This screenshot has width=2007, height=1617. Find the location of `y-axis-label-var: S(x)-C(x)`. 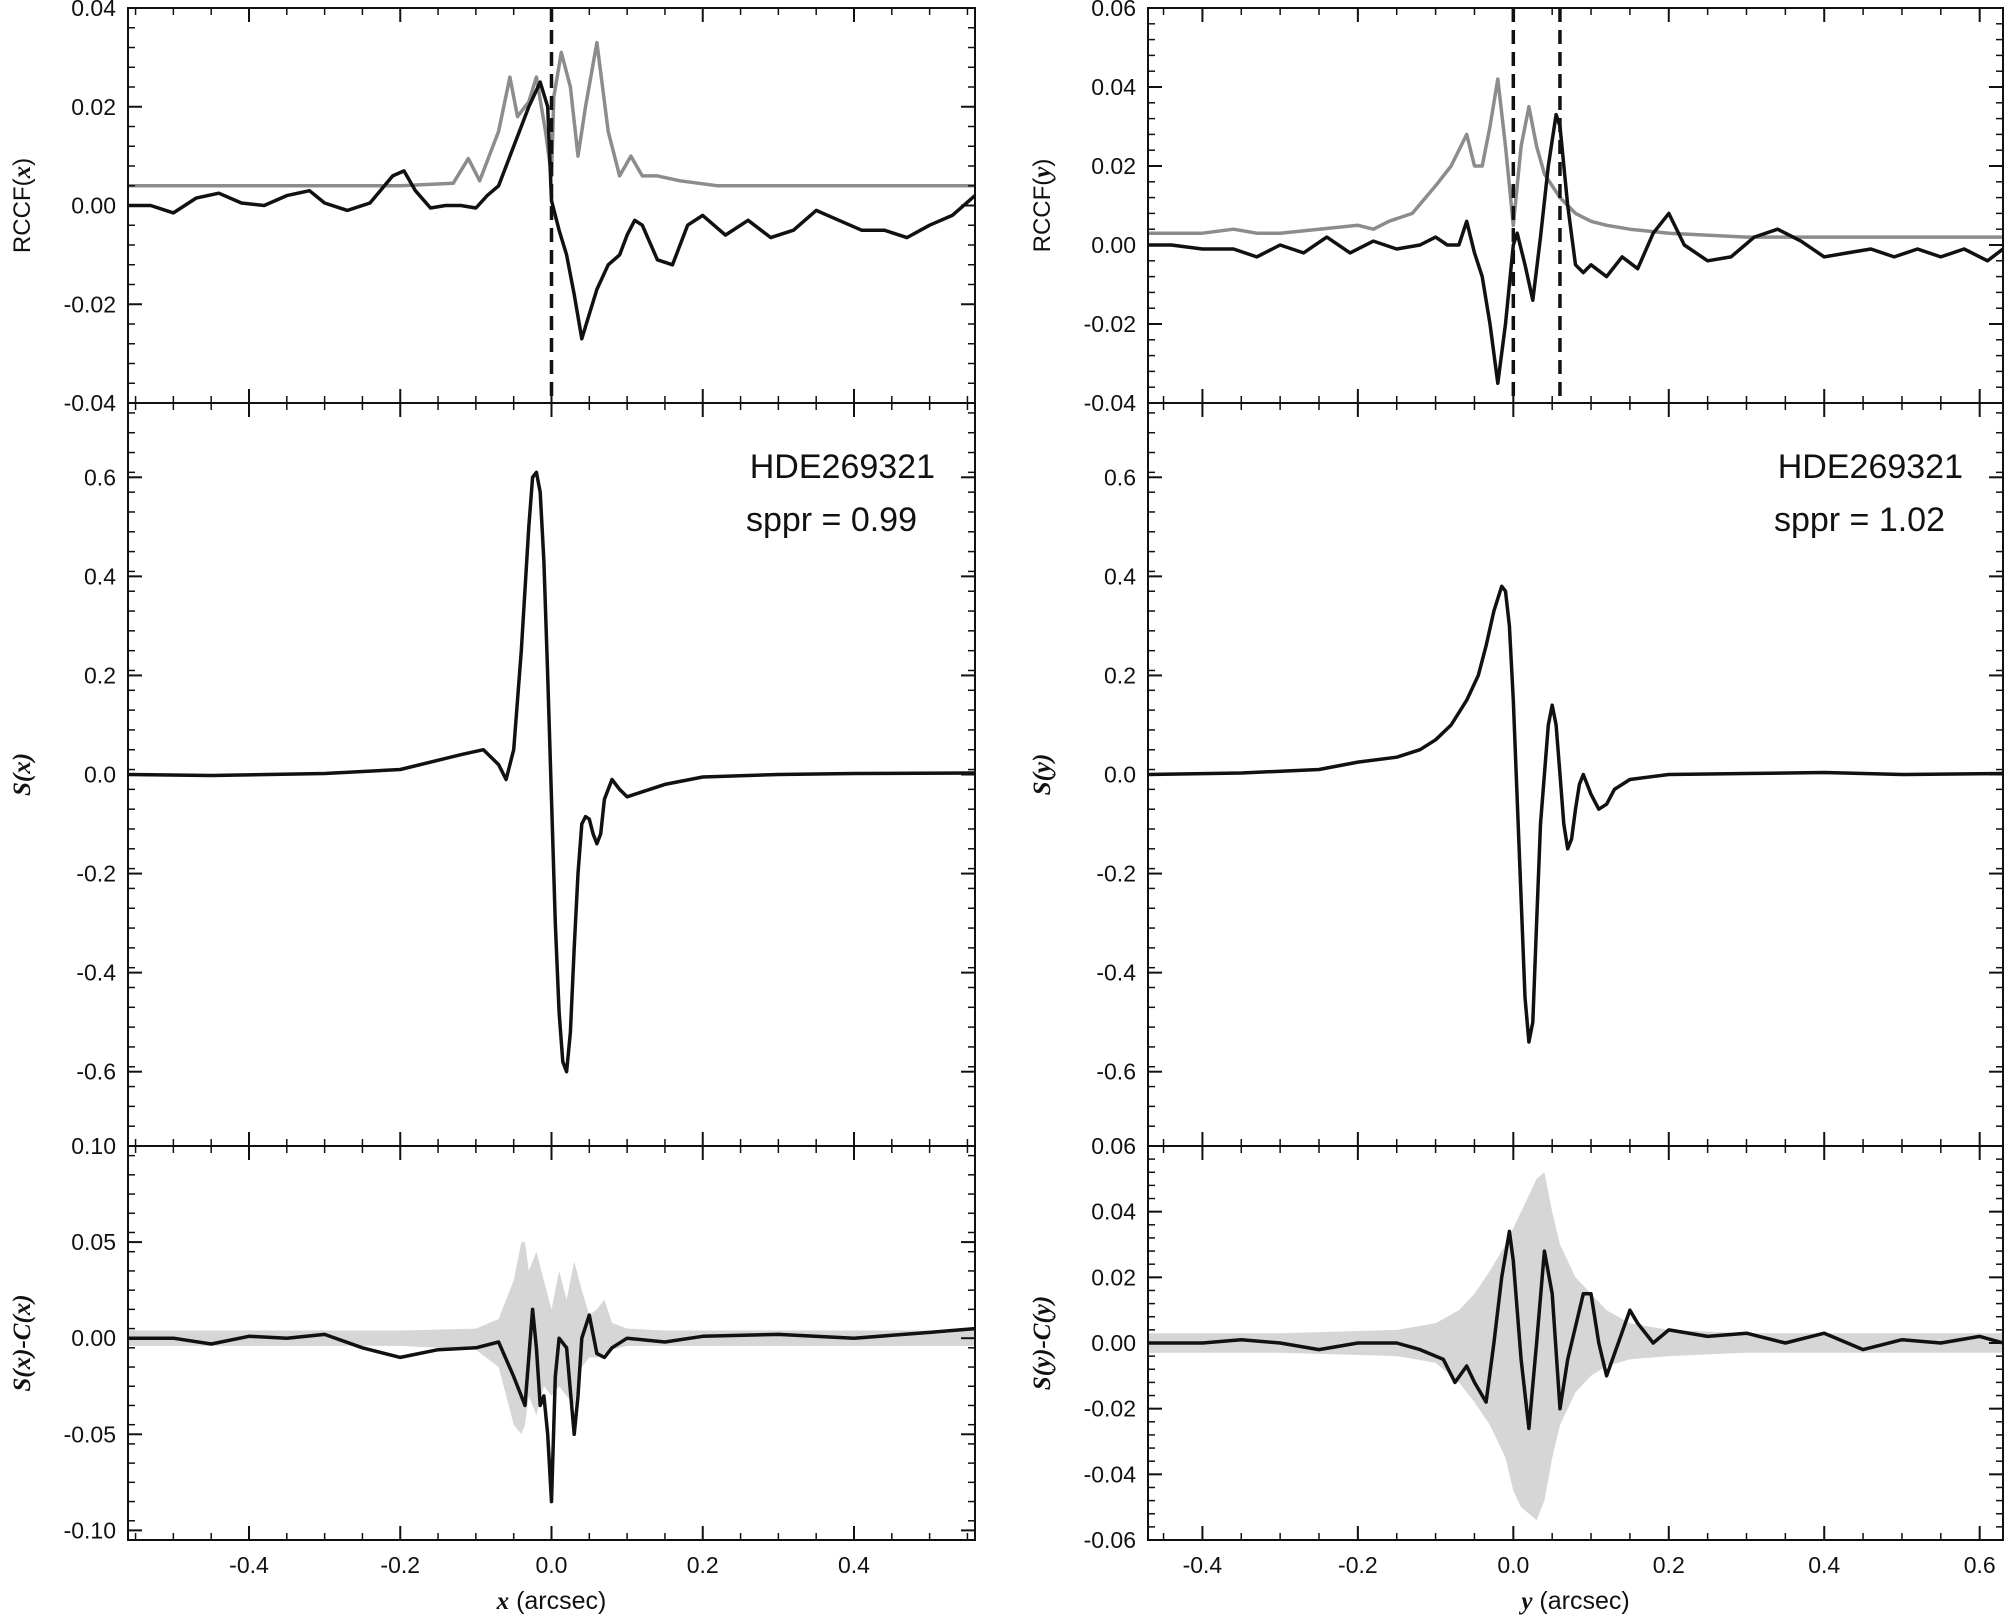

y-axis-label-var: S(x)-C(x) is located at coordinates (22, 1342).